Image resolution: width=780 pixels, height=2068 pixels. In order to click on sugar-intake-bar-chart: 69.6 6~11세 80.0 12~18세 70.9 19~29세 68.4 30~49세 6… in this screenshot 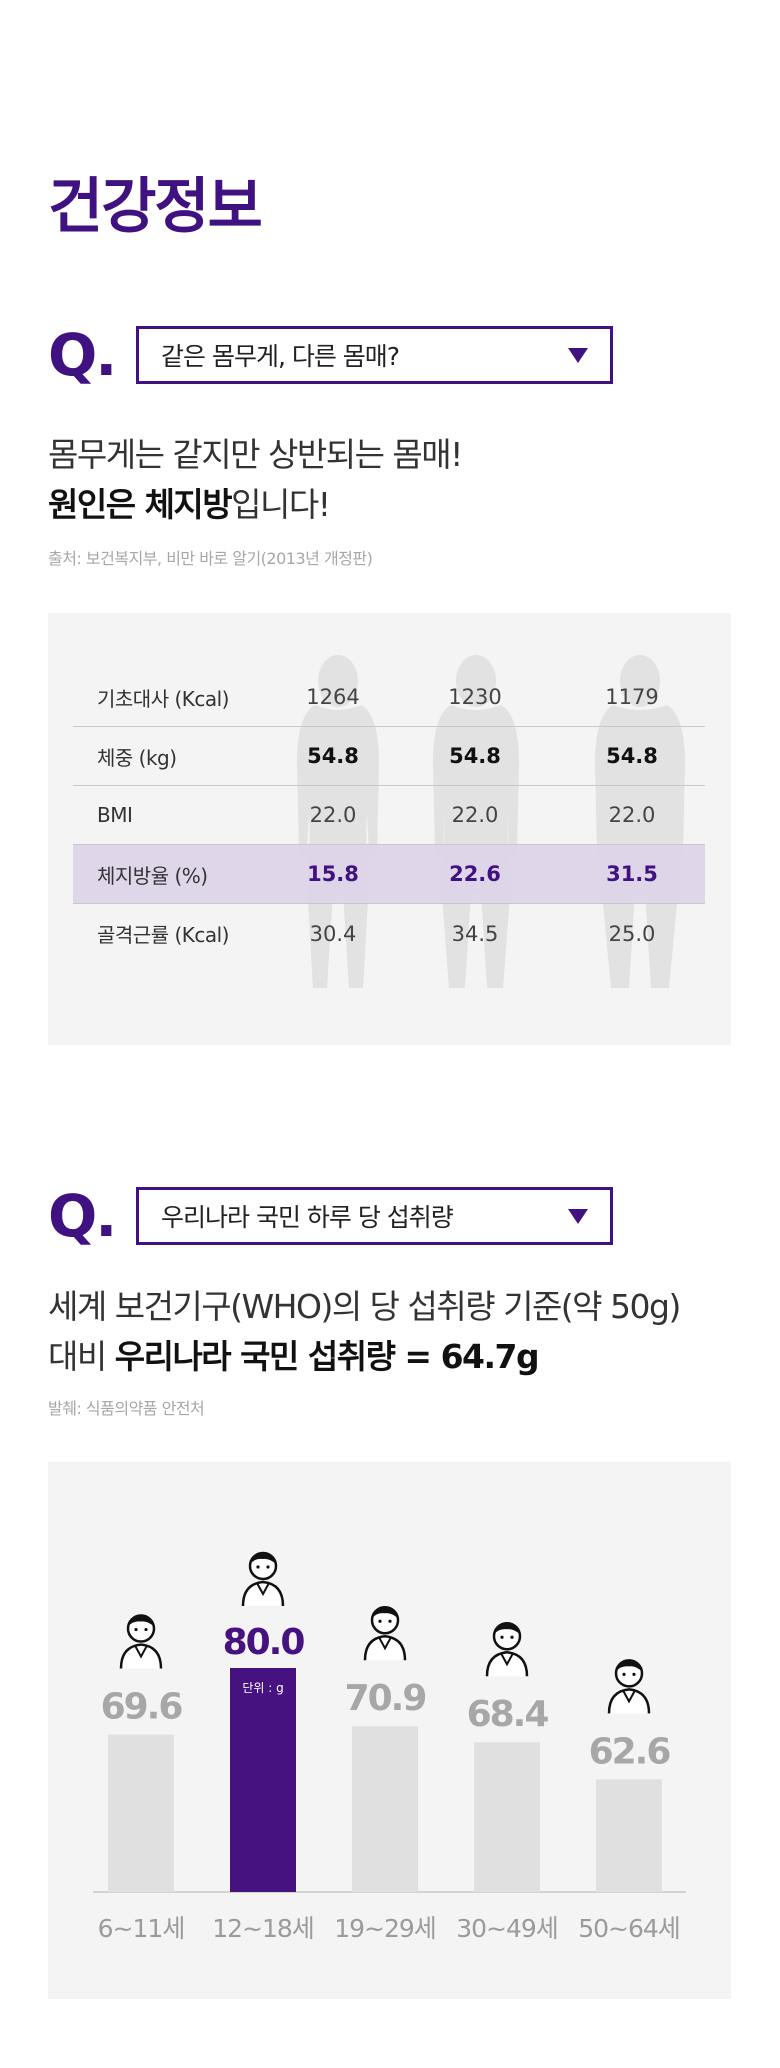, I will do `click(389, 1747)`.